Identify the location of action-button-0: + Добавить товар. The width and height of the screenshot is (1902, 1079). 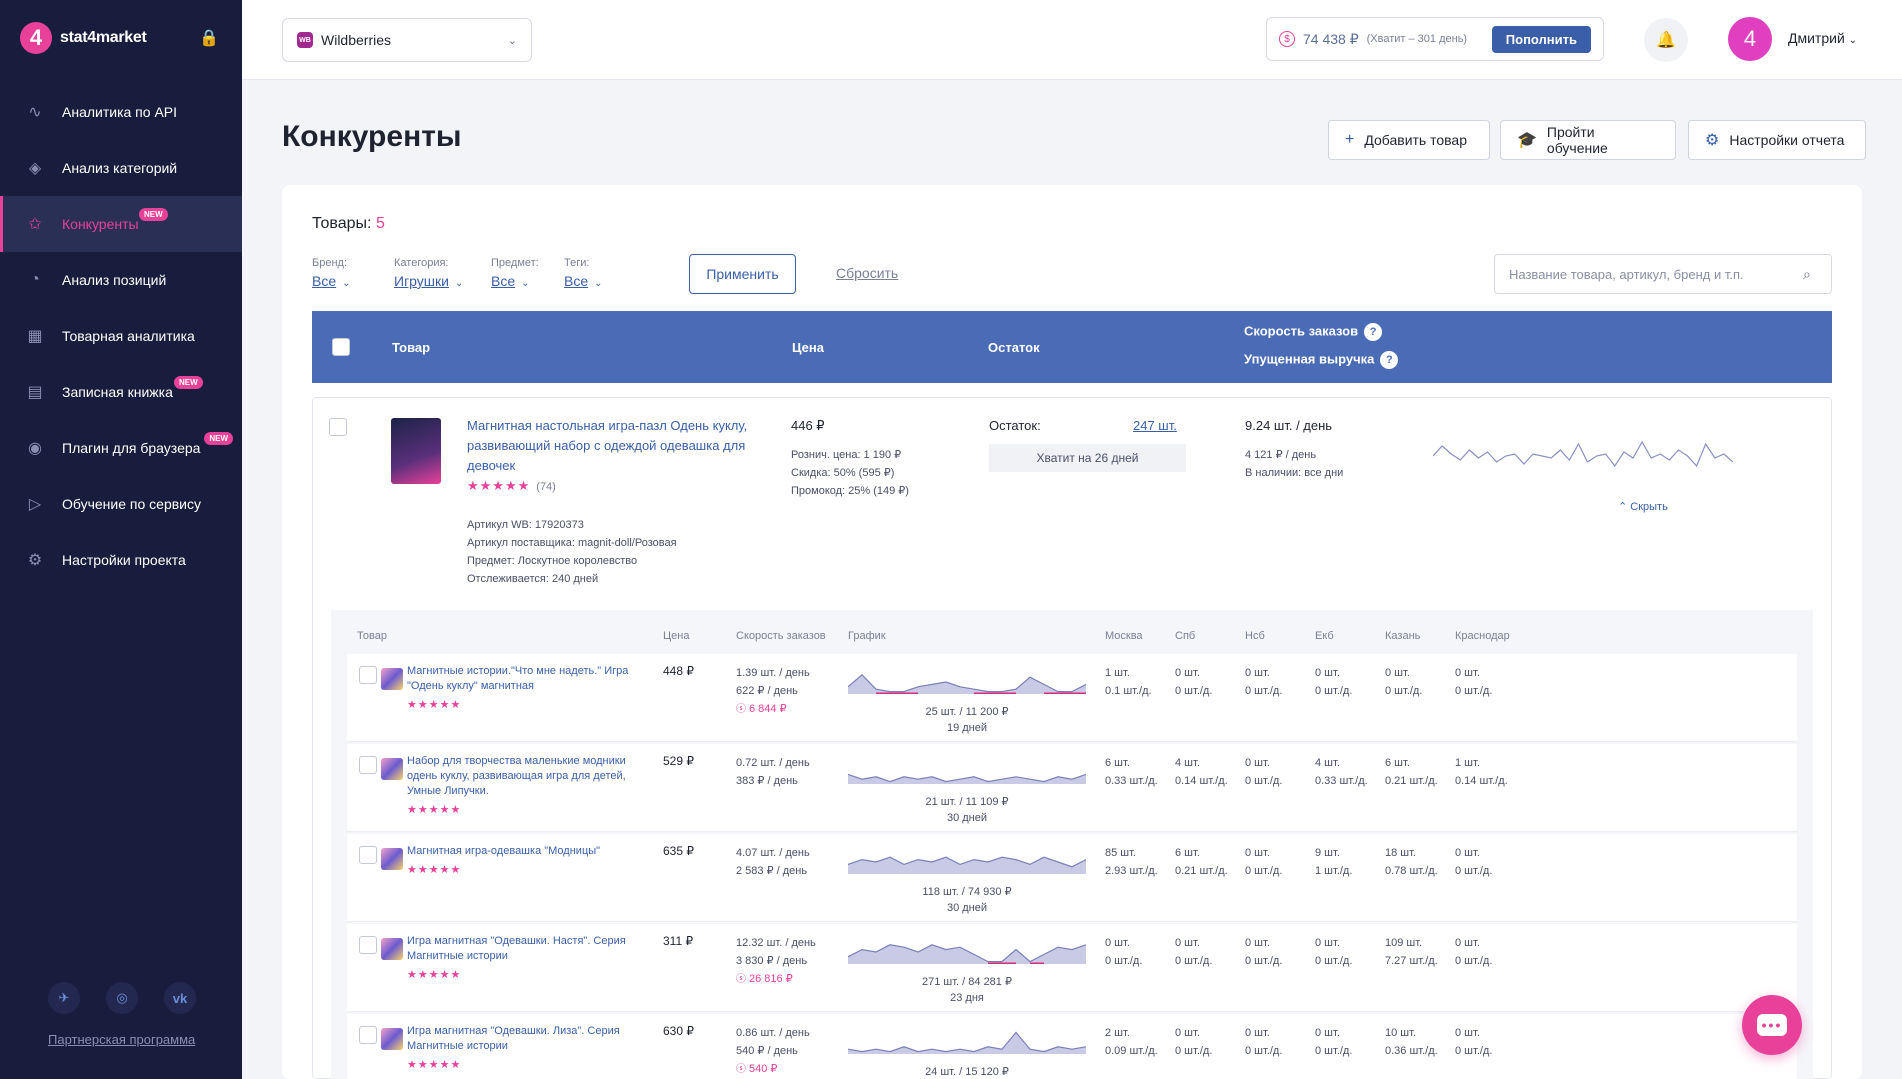
(1409, 140).